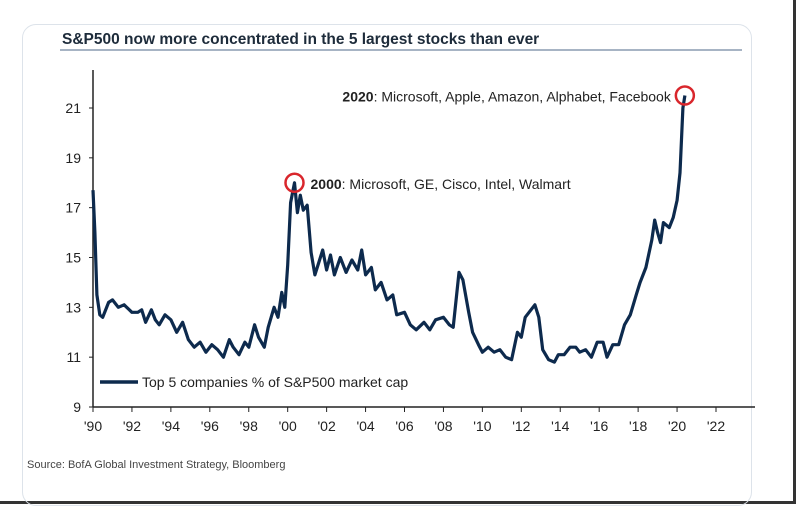 Image resolution: width=800 pixels, height=508 pixels. Describe the element at coordinates (716, 426) in the screenshot. I see `x-tick-label: '22` at that location.